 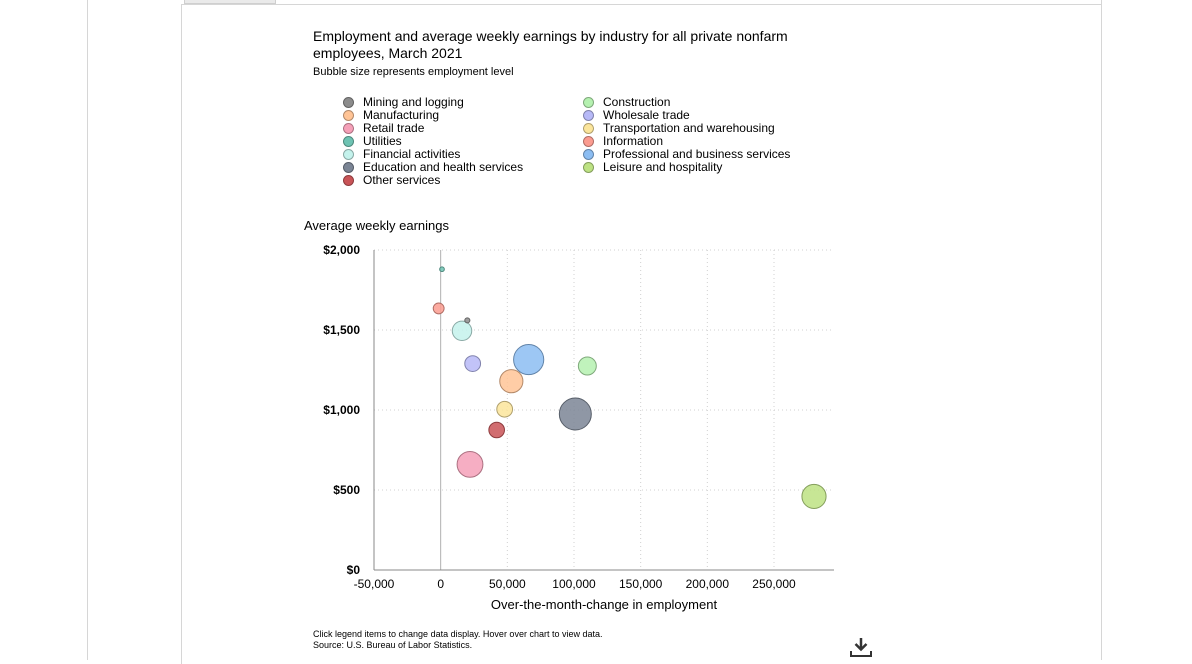 I want to click on legend-label: Utilities, so click(x=382, y=141).